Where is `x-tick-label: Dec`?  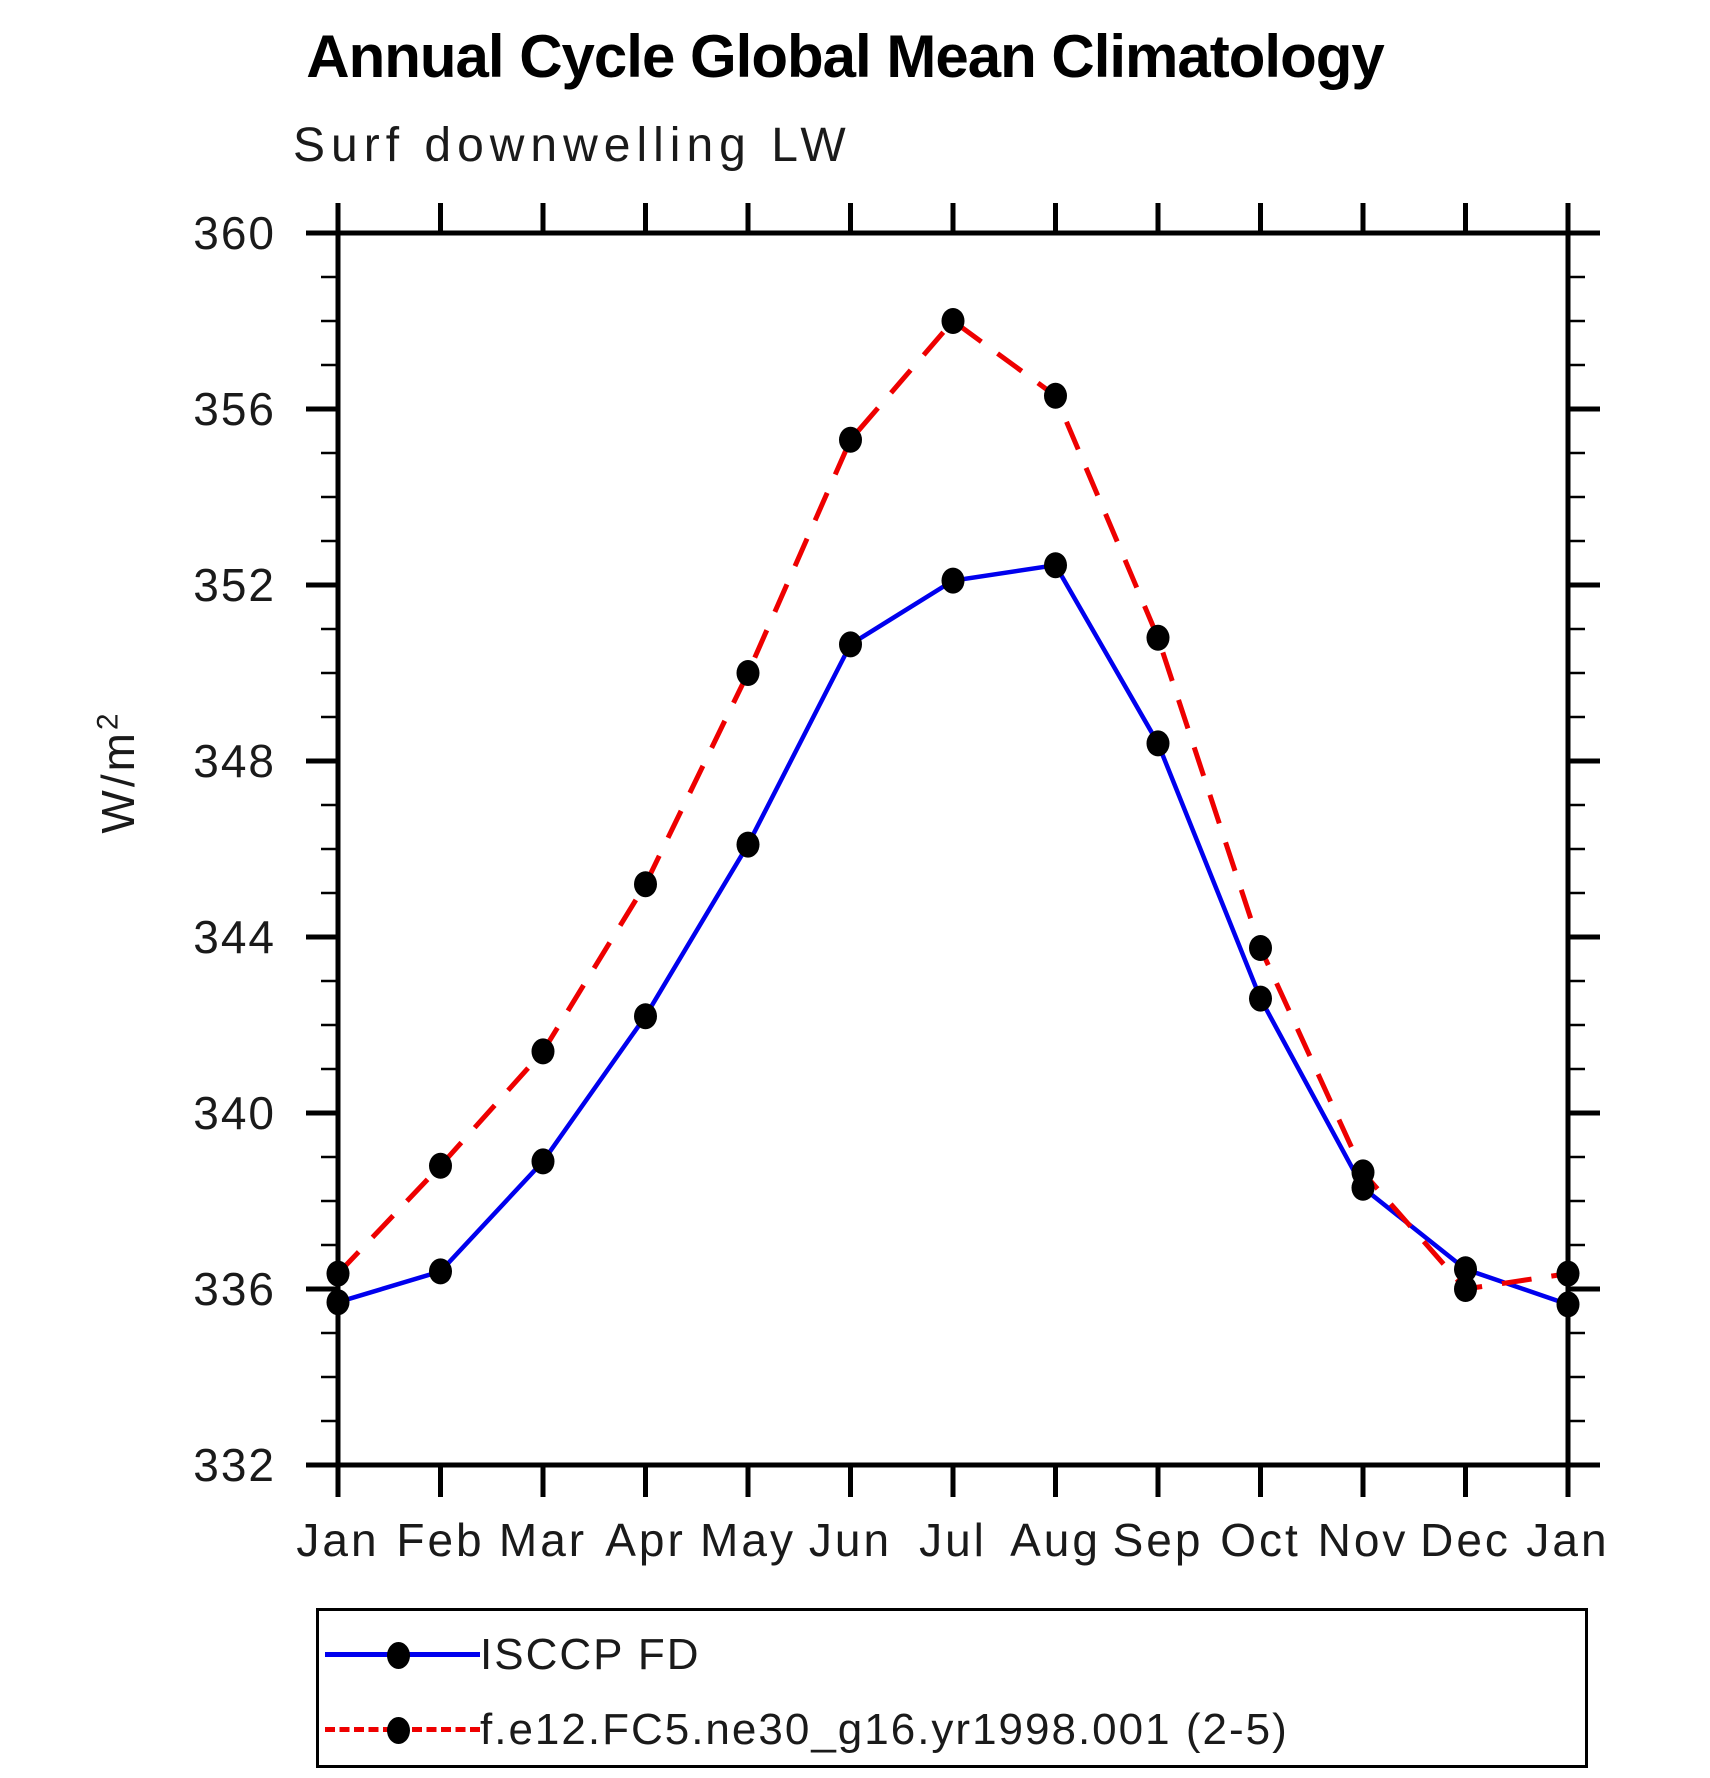
x-tick-label: Dec is located at coordinates (1465, 1540).